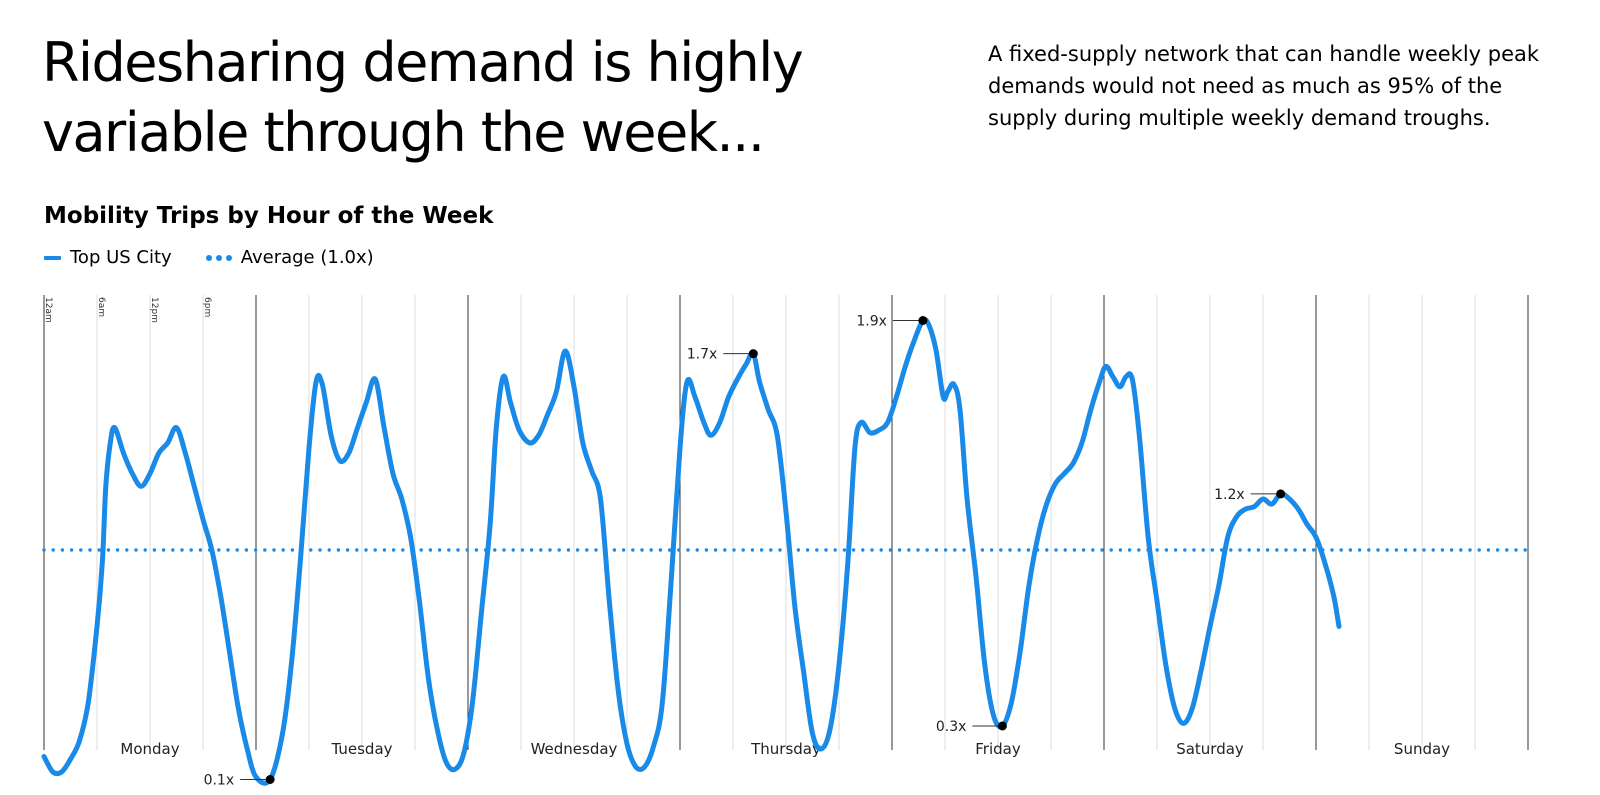 This screenshot has width=1600, height=795. Describe the element at coordinates (1422, 749) in the screenshot. I see `day-label: Sunday` at that location.